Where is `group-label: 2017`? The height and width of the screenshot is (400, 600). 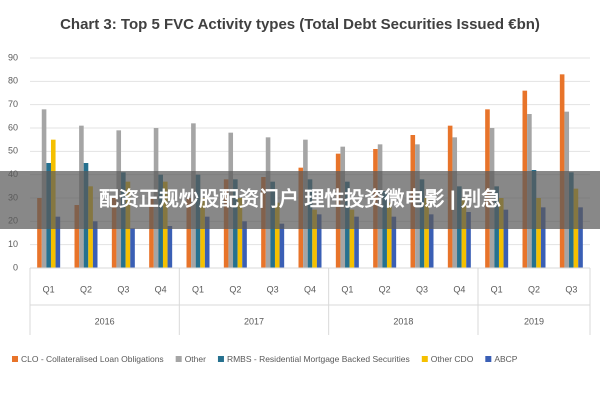 group-label: 2017 is located at coordinates (254, 321).